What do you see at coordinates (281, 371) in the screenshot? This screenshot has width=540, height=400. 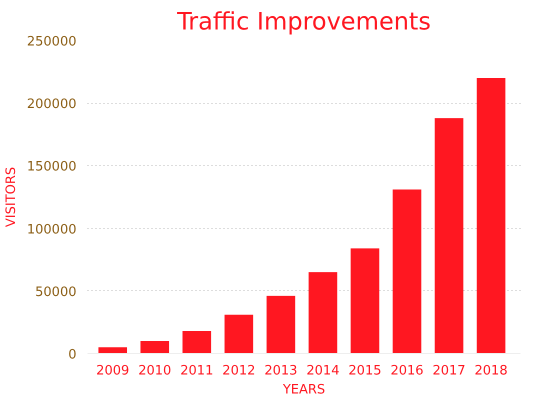 I see `x-tick-label: 2013` at bounding box center [281, 371].